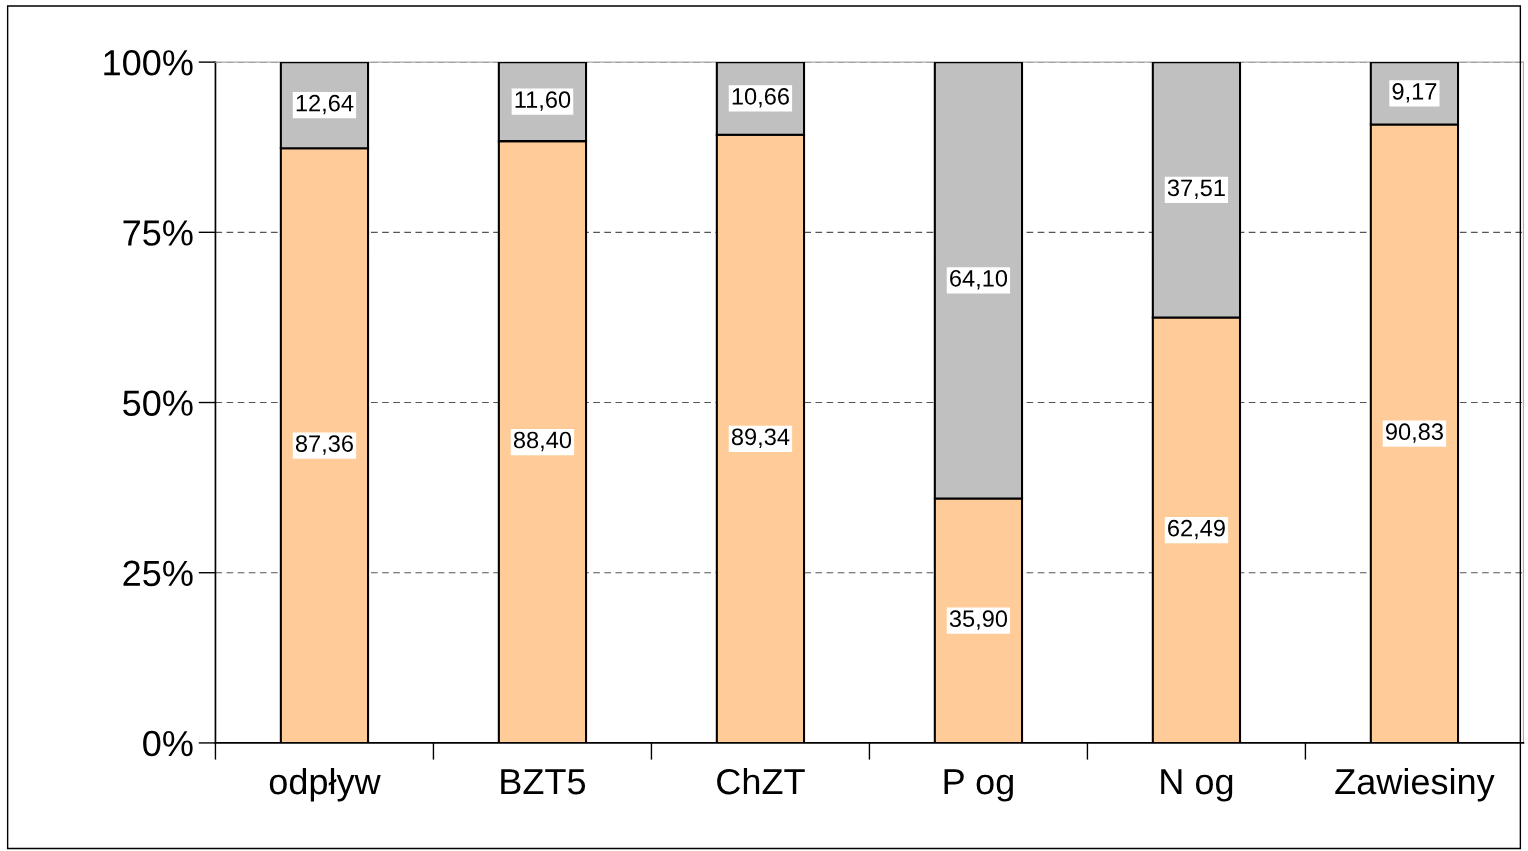 This screenshot has width=1528, height=851. I want to click on x-tick-label: BZT5, so click(543, 782).